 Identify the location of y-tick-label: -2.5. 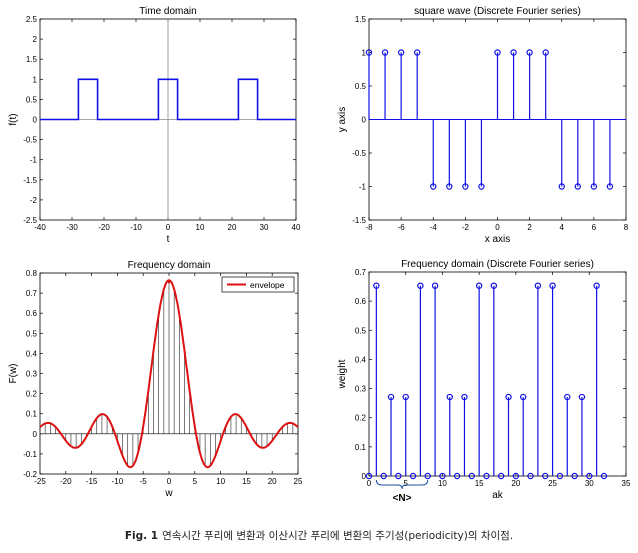
(30, 220).